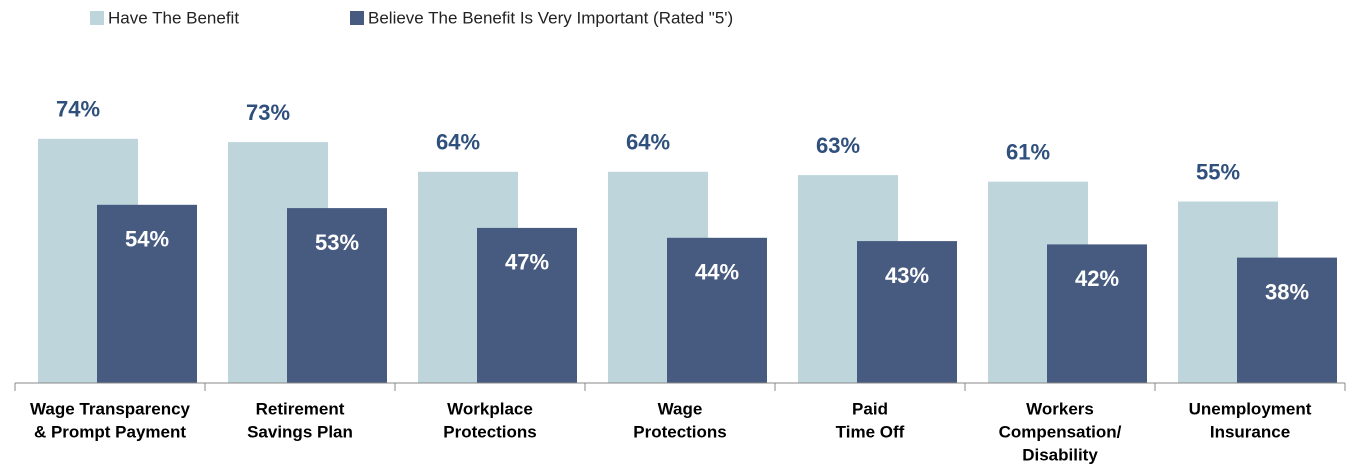  Describe the element at coordinates (1218, 171) in the screenshot. I see `value-label: 55%` at that location.